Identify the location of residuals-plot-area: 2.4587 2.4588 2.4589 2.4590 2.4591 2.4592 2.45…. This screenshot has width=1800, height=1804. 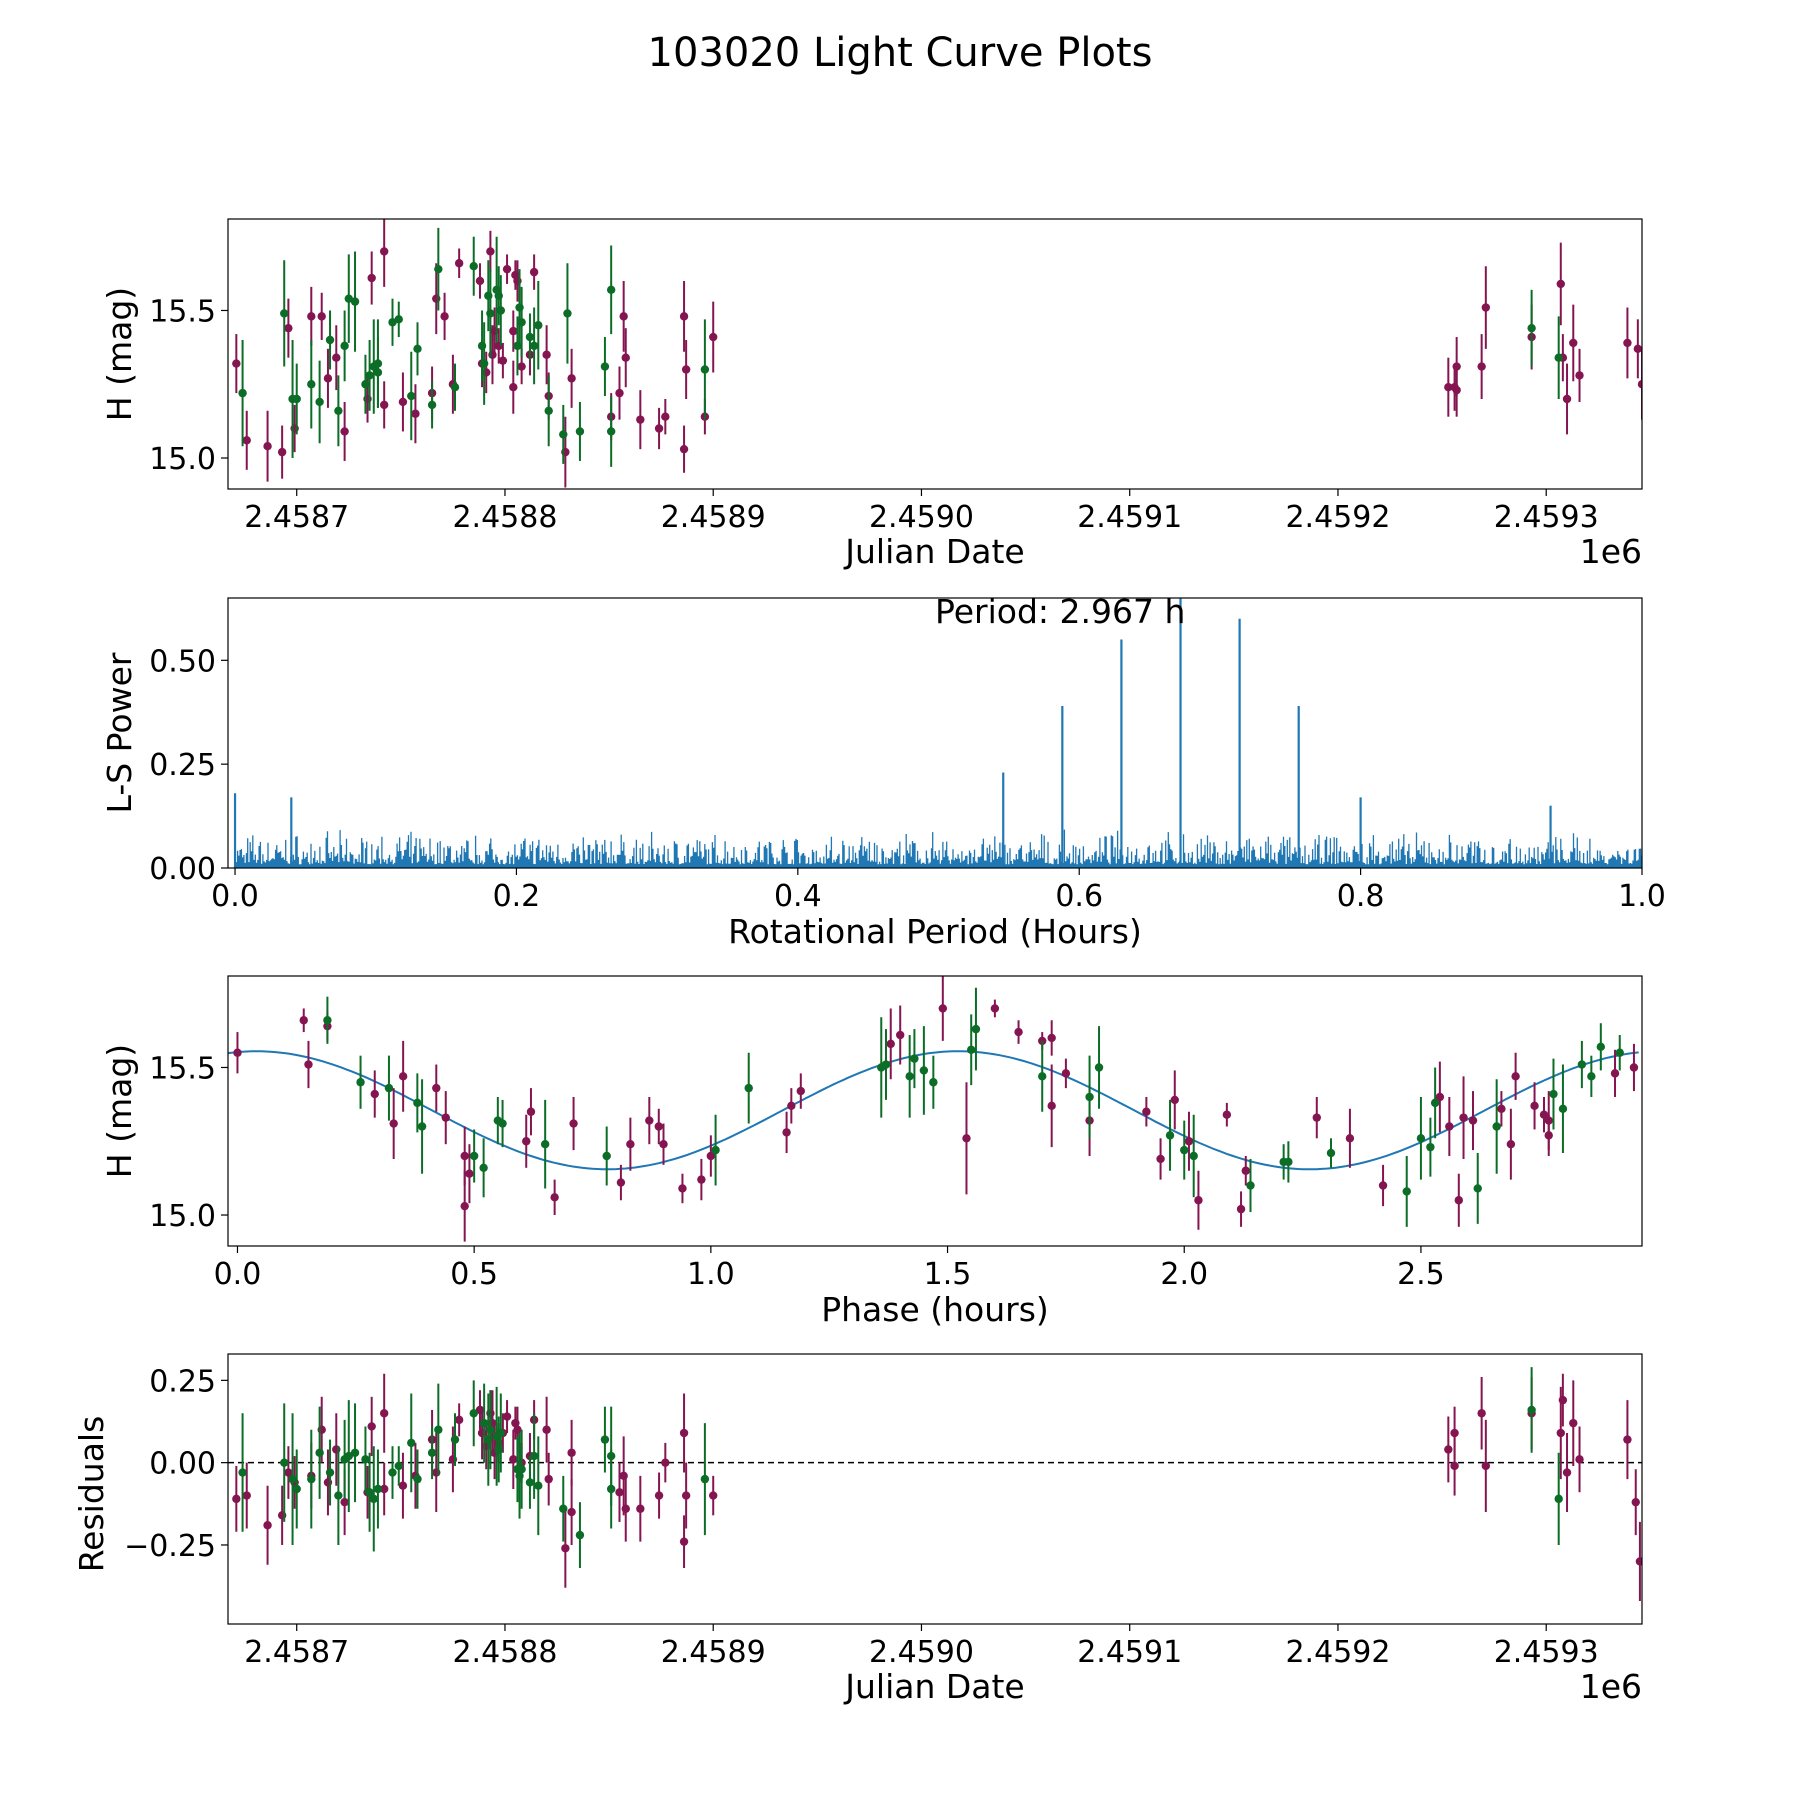
(883, 1517).